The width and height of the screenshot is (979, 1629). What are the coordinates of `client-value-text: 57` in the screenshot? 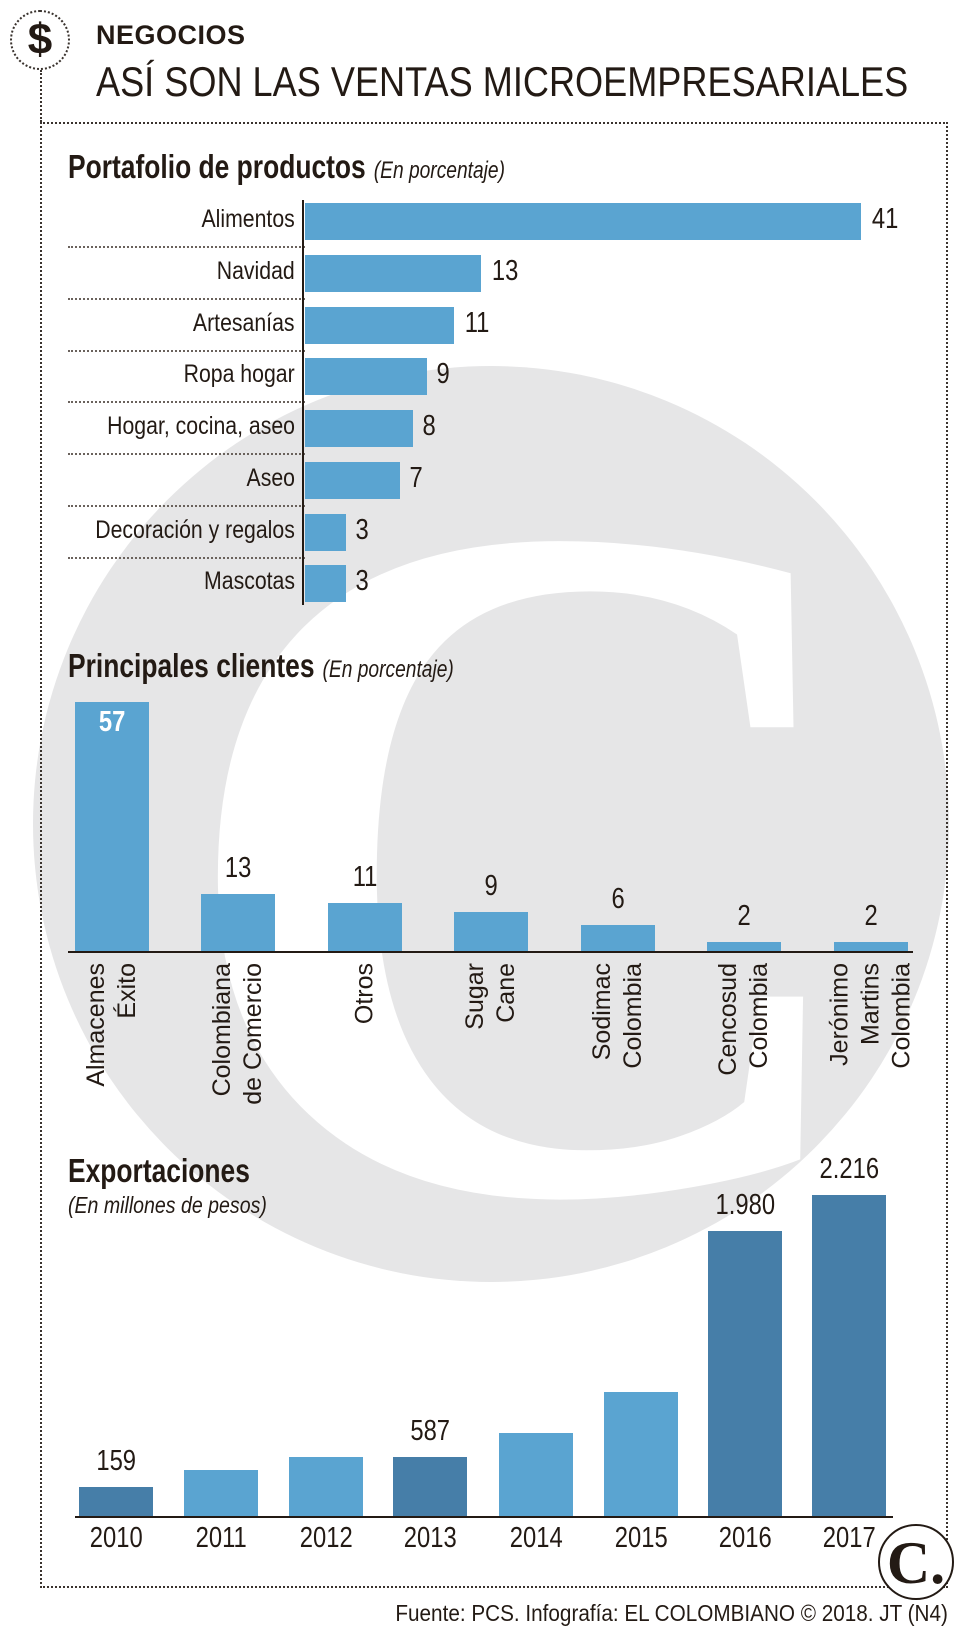 It's located at (112, 721).